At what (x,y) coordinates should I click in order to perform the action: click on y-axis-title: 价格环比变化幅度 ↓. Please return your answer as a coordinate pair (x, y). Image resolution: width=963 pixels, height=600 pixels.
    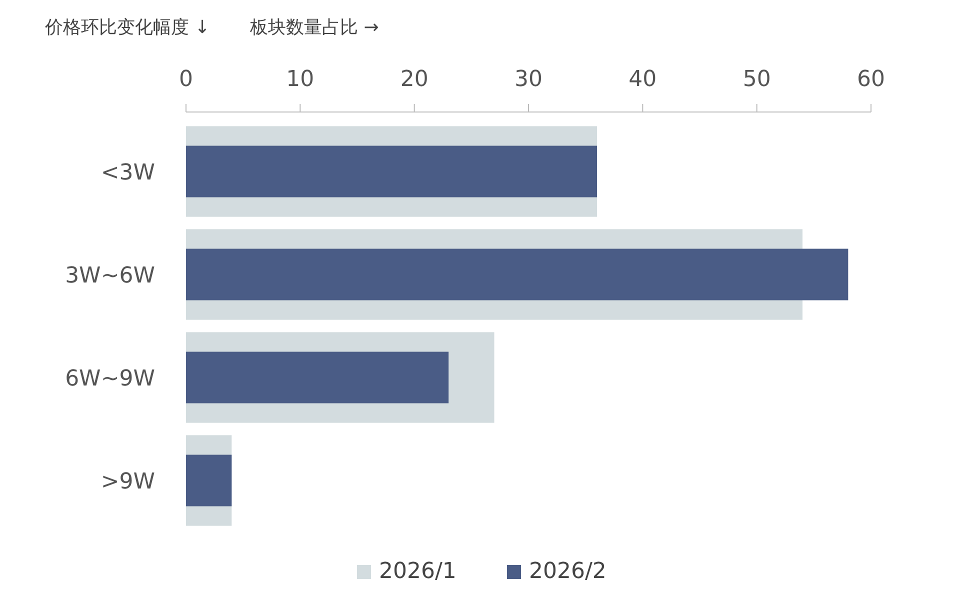
    Looking at the image, I should click on (127, 27).